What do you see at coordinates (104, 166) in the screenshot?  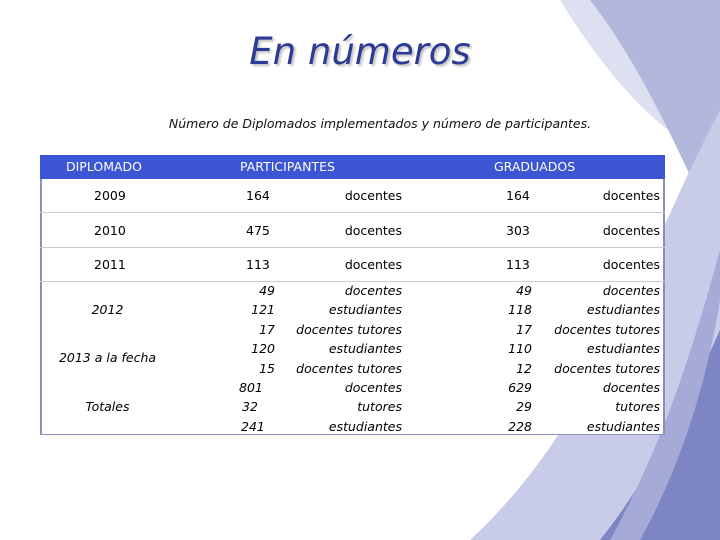 I see `header-diplomado: DIPLOMADO` at bounding box center [104, 166].